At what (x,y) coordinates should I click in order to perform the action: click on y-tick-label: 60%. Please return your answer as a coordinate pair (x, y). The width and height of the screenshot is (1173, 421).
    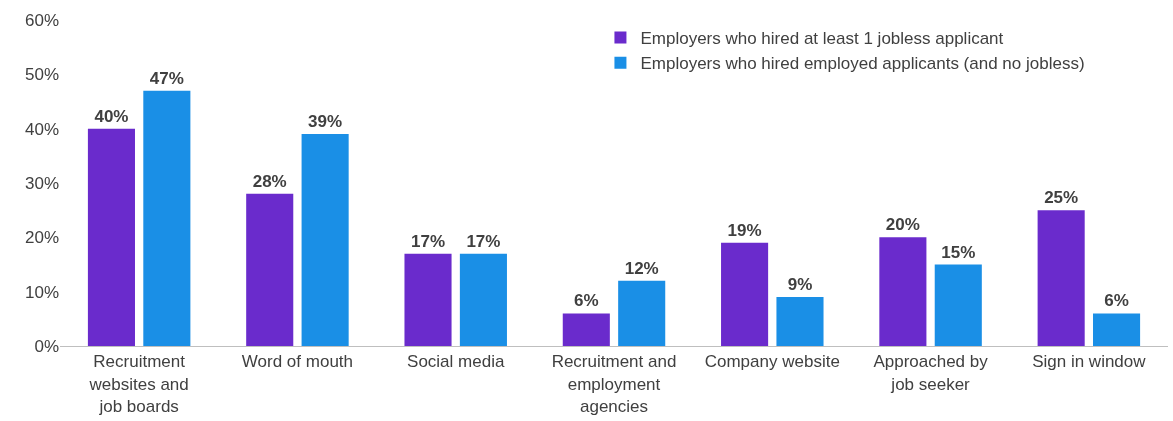
    Looking at the image, I should click on (41, 20).